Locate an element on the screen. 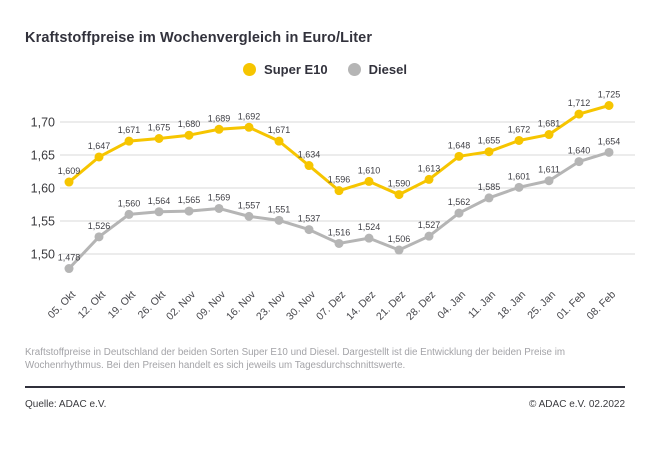 This screenshot has height=456, width=650. data-point-label: 1,689 is located at coordinates (219, 118).